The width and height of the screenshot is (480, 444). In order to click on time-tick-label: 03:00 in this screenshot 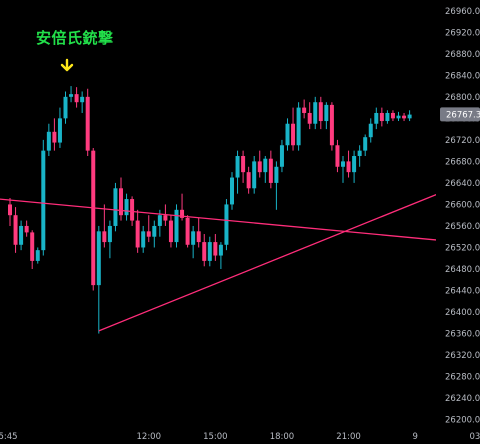, I will do `click(475, 437)`.